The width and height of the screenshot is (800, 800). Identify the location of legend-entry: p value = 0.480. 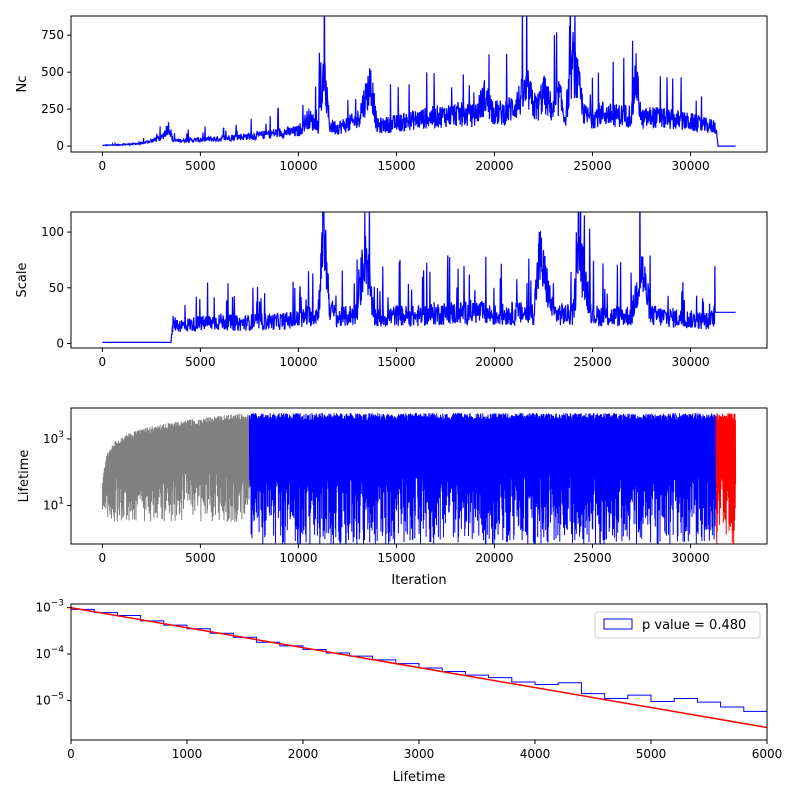
(694, 625).